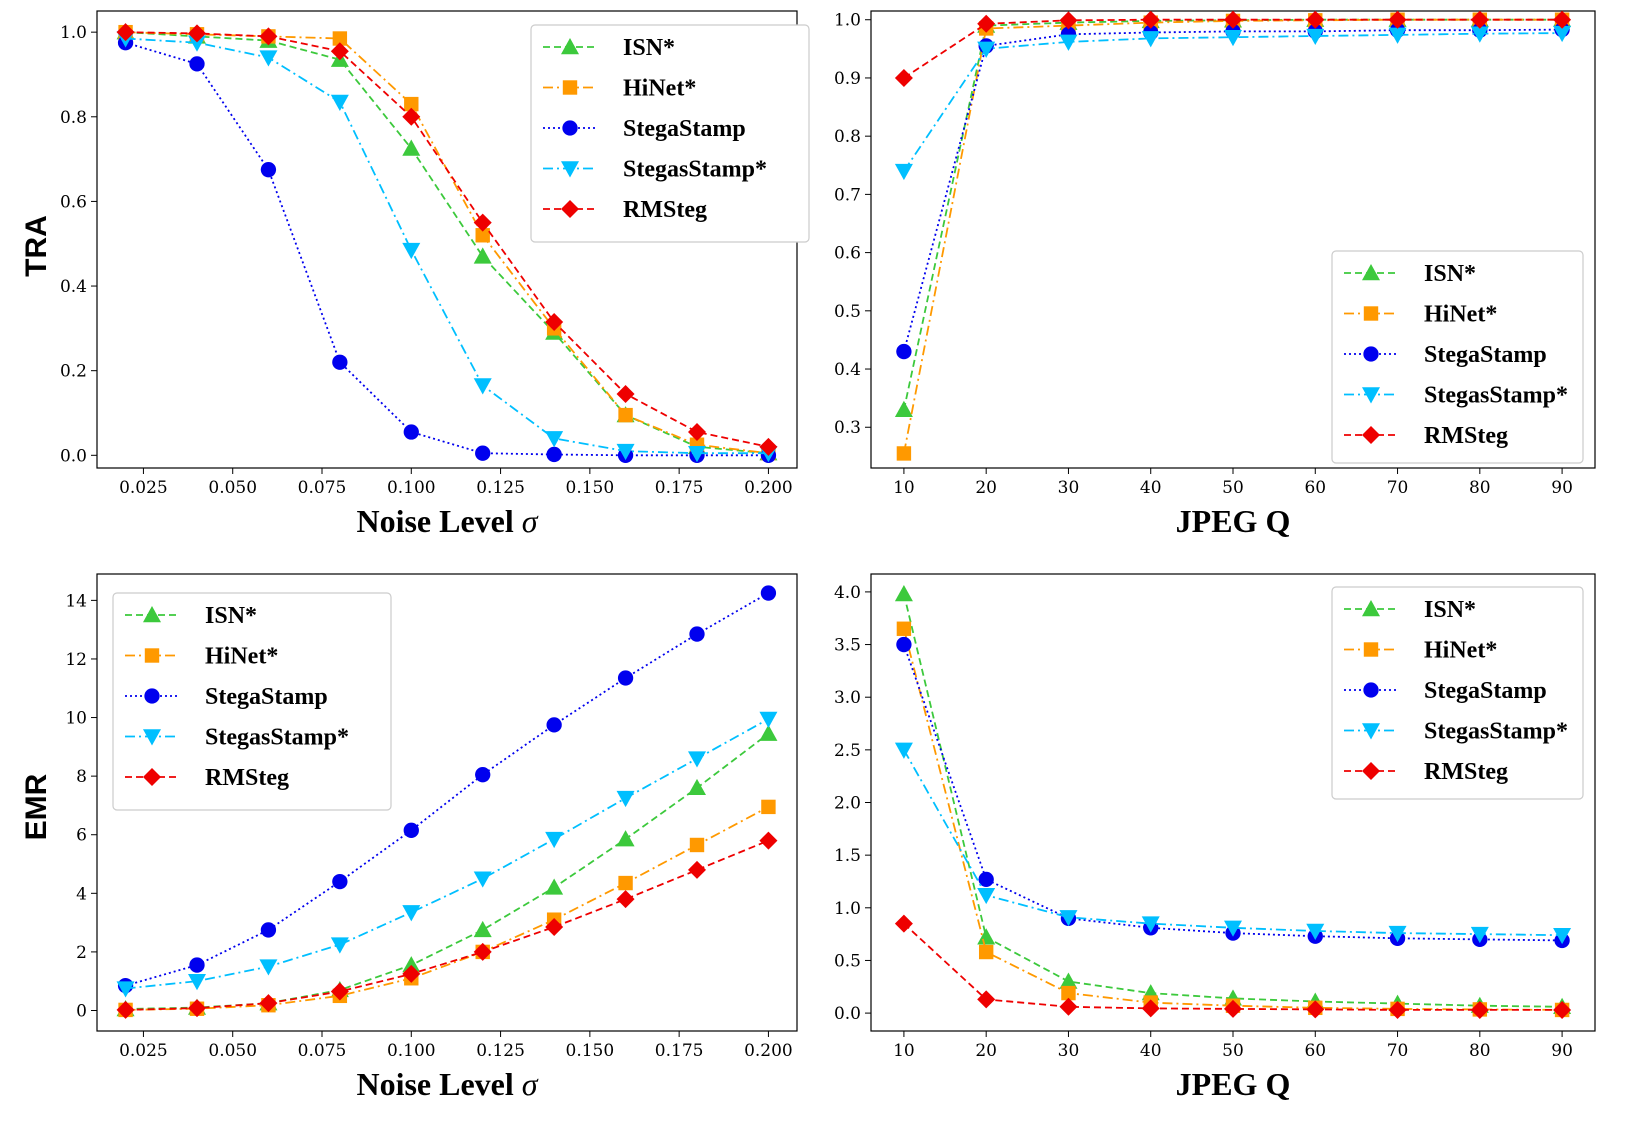 This screenshot has width=1627, height=1139. I want to click on x-tick-label: 0.100, so click(411, 1051).